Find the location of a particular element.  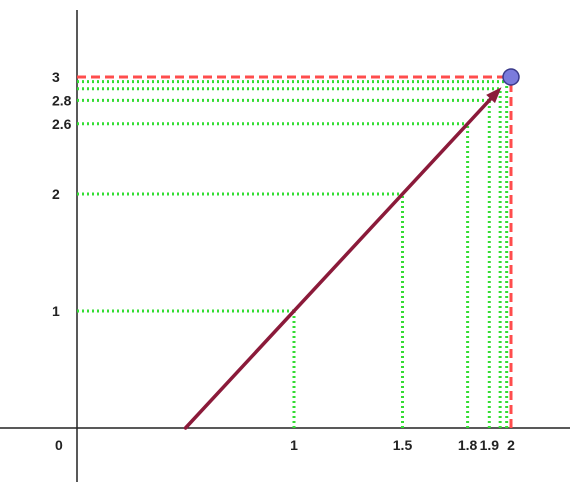

y-tick-label: 1 is located at coordinates (56, 311).